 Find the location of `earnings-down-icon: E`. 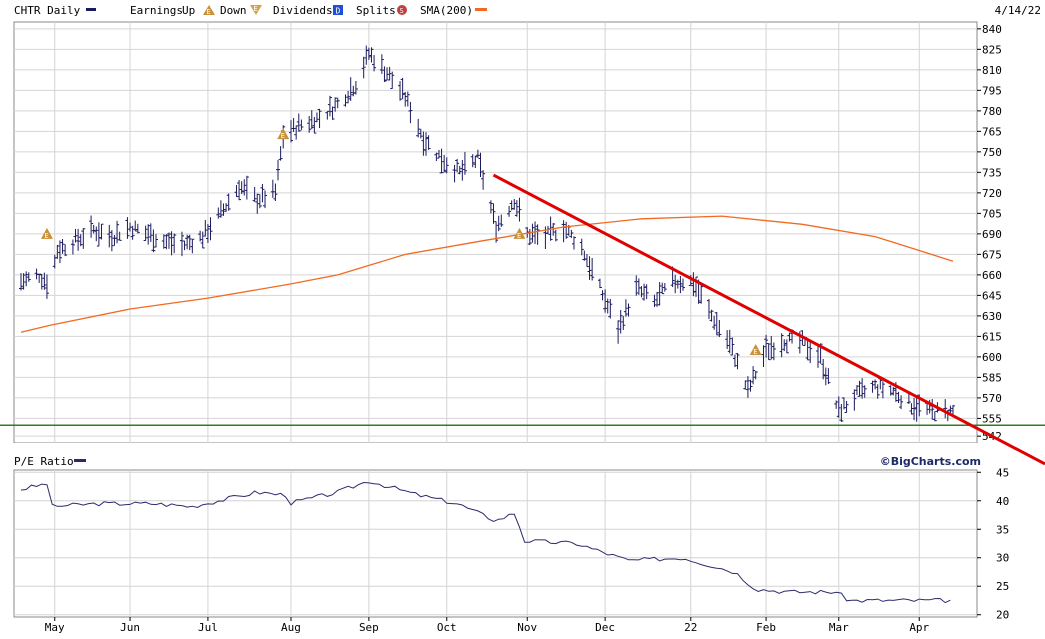

earnings-down-icon: E is located at coordinates (256, 10).